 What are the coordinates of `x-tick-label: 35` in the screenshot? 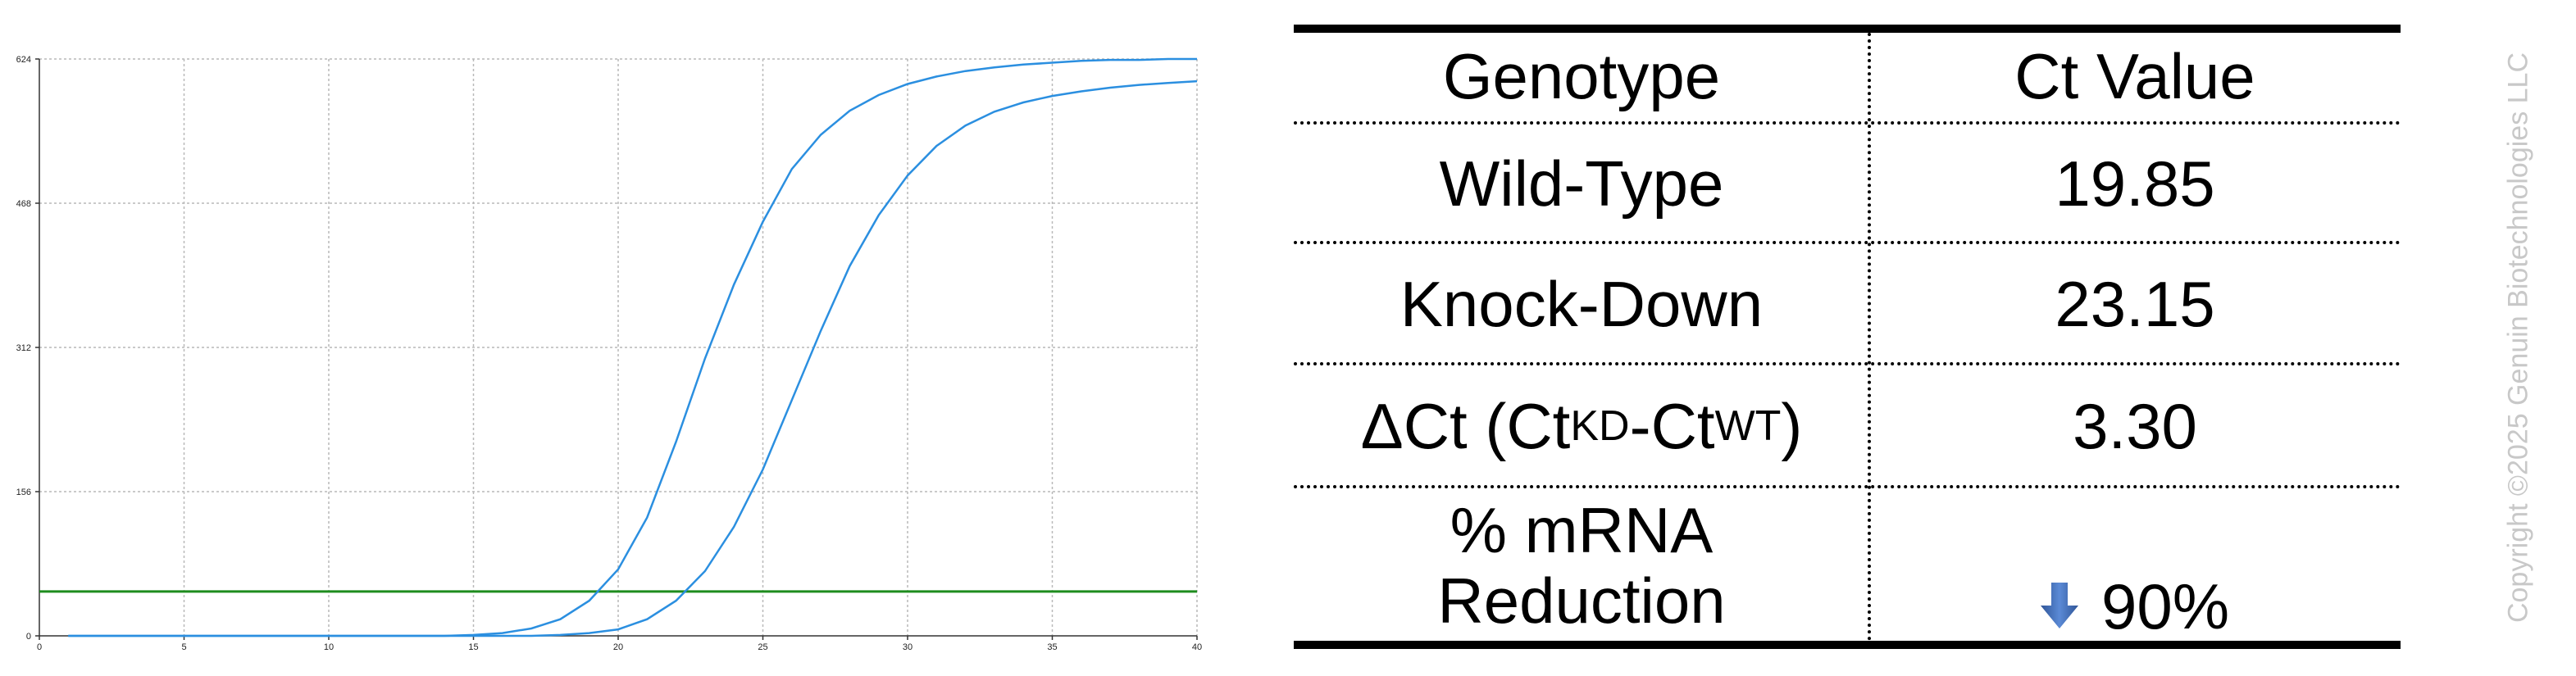 It's located at (1052, 647).